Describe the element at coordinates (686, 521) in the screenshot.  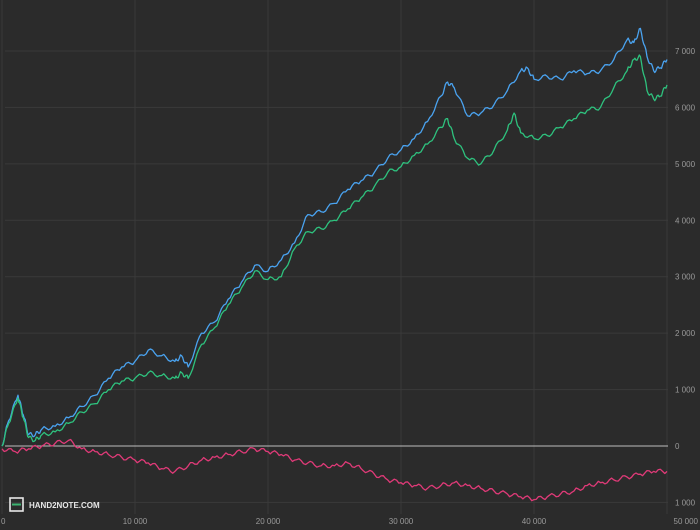
I see `x-tick-label: 50 000` at that location.